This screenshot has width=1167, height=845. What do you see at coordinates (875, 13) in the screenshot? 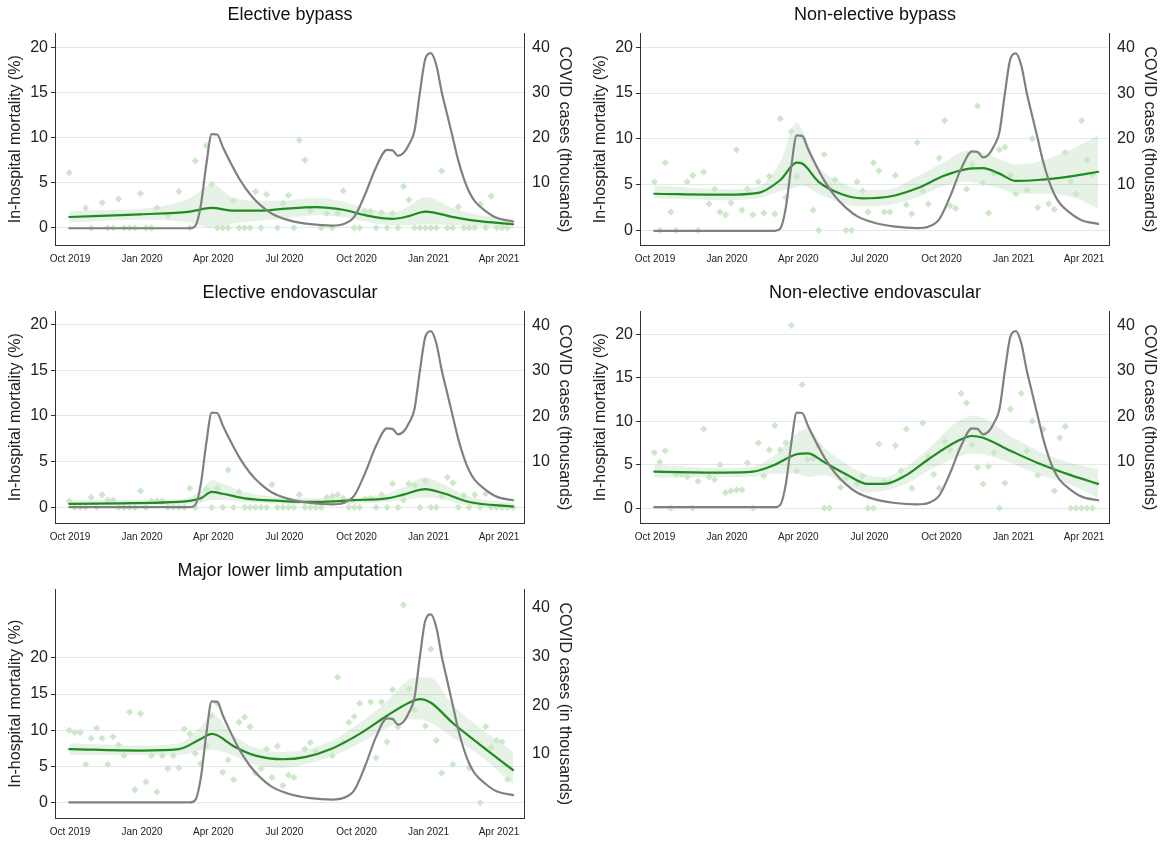
I see `chart-title: Non-elective bypass` at bounding box center [875, 13].